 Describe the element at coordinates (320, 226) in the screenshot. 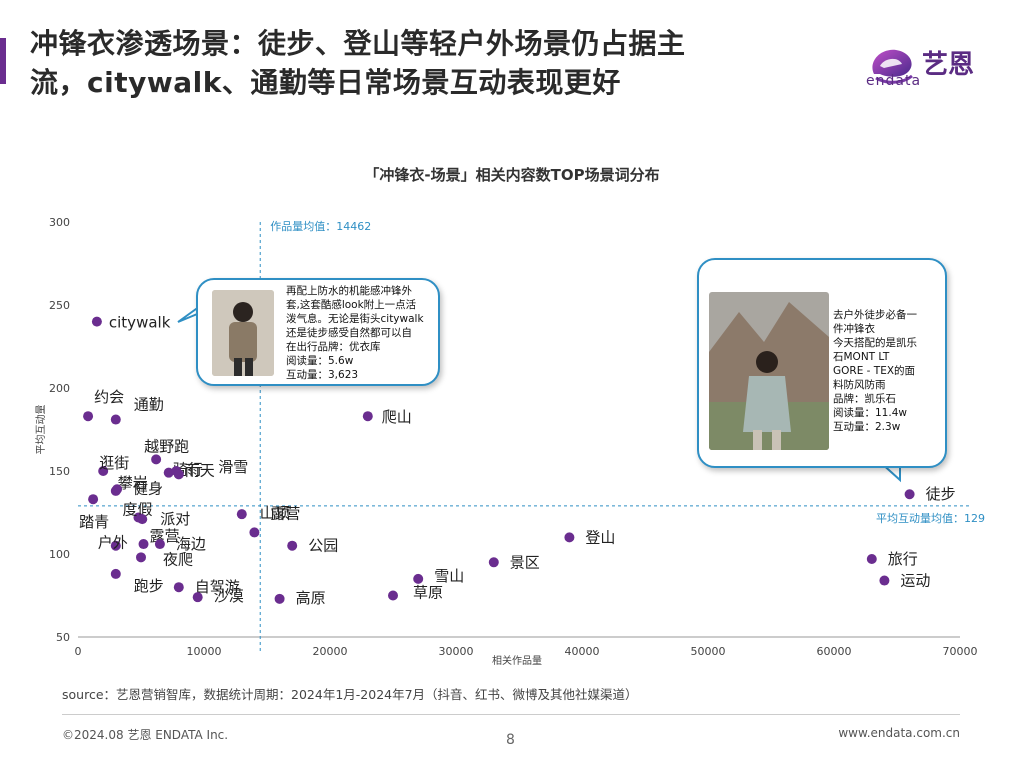

I see `x-mean-label: 作品量均值：14462` at that location.